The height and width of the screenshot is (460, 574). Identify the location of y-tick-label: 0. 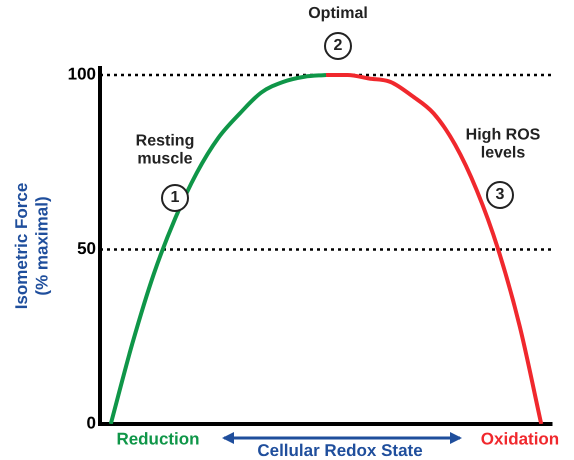
(91, 423).